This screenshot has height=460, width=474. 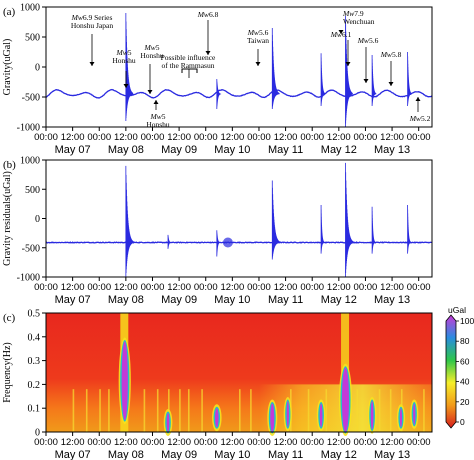 What do you see at coordinates (465, 361) in the screenshot?
I see `colorbar-tick-label: 60` at bounding box center [465, 361].